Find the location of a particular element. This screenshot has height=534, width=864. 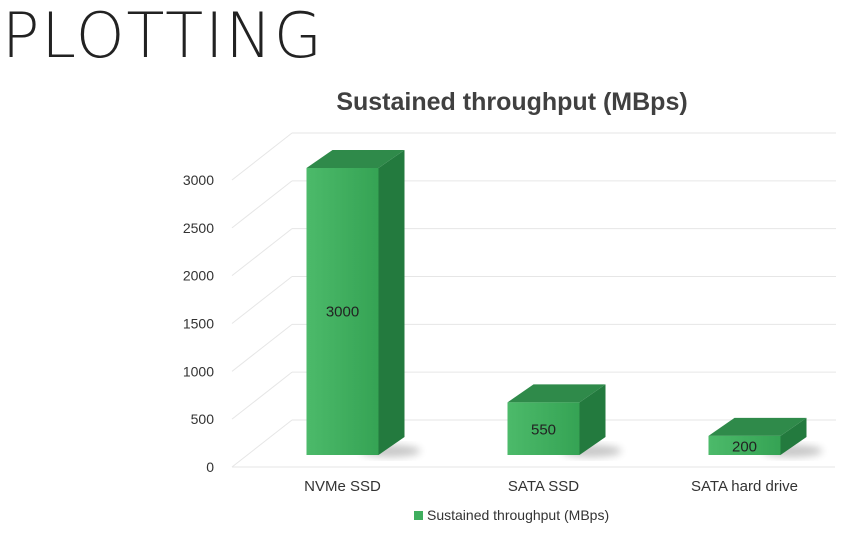

y-tick-label: 1500 is located at coordinates (198, 324).